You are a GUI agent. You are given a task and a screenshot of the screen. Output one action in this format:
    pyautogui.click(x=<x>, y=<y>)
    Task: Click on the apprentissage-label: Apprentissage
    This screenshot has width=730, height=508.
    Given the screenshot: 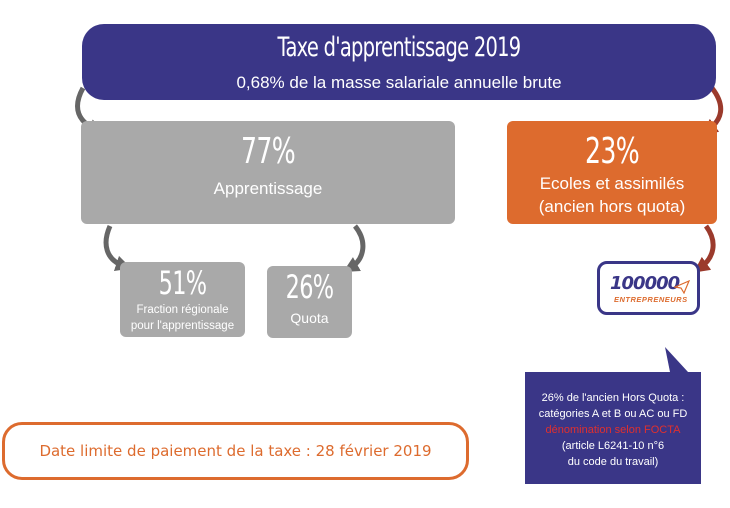 What is the action you would take?
    pyautogui.click(x=268, y=188)
    